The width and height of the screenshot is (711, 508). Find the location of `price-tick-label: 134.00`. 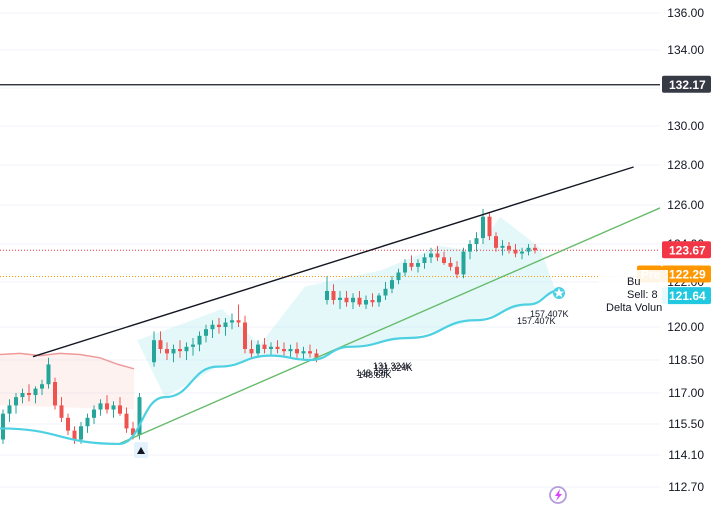

price-tick-label: 134.00 is located at coordinates (685, 50).